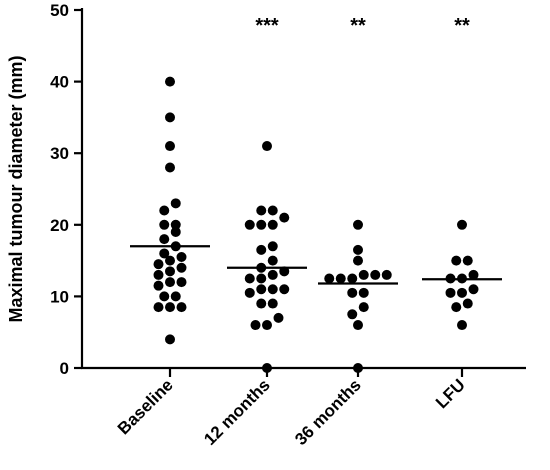  Describe the element at coordinates (450, 393) in the screenshot. I see `x-tick-label: LFU` at that location.